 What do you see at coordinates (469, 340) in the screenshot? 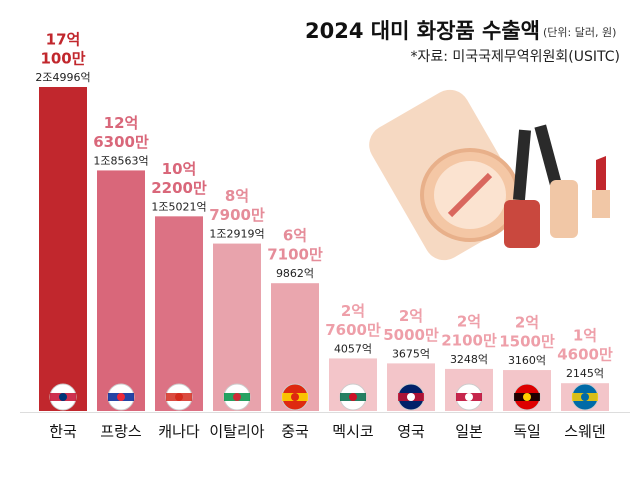
I see `value-label: 2100만` at bounding box center [469, 340].